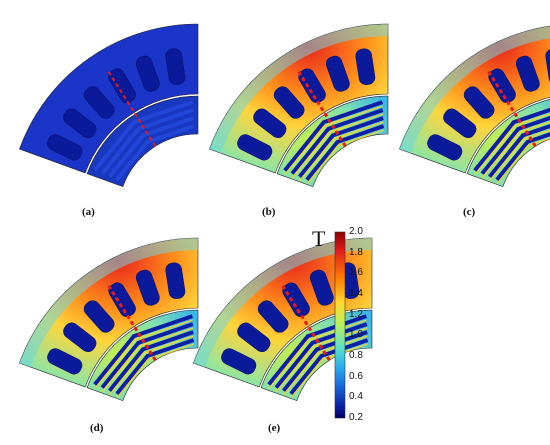 Image resolution: width=550 pixels, height=445 pixels. What do you see at coordinates (269, 212) in the screenshot?
I see `panel-label-b: (b)` at bounding box center [269, 212].